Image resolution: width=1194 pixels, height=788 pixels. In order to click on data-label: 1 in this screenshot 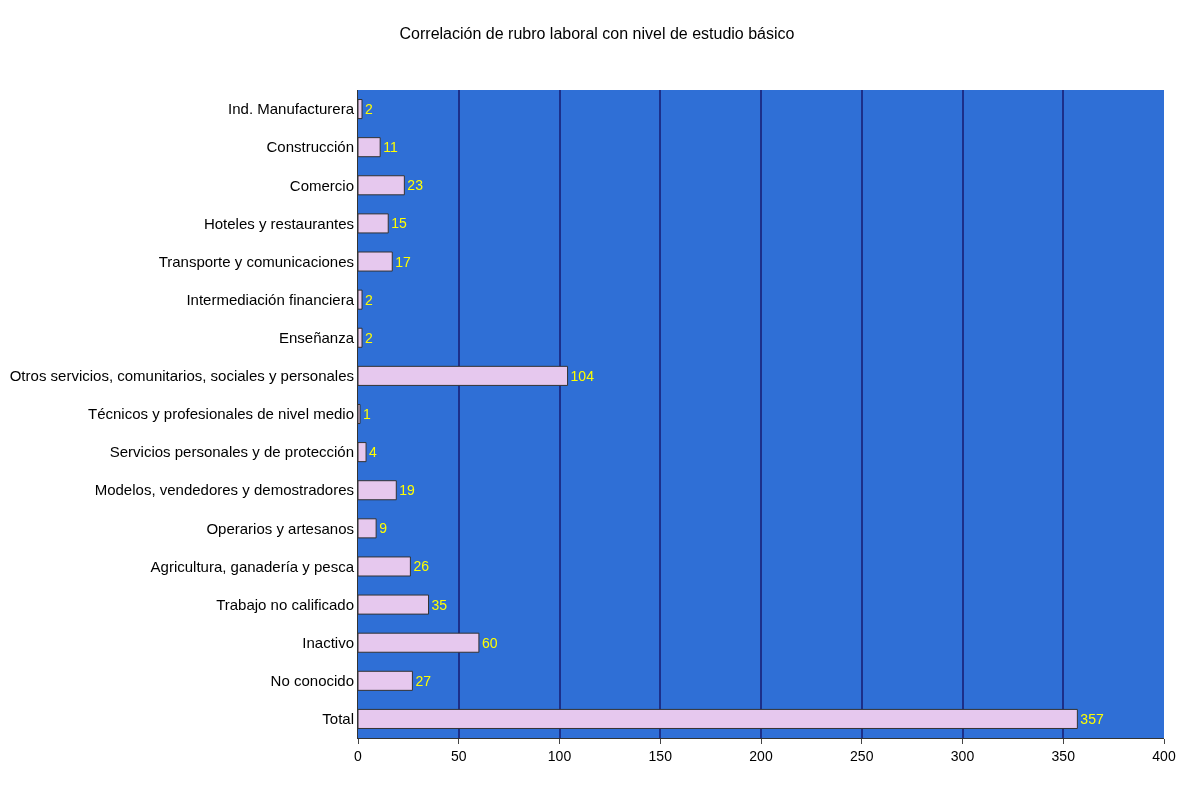, I will do `click(367, 414)`.